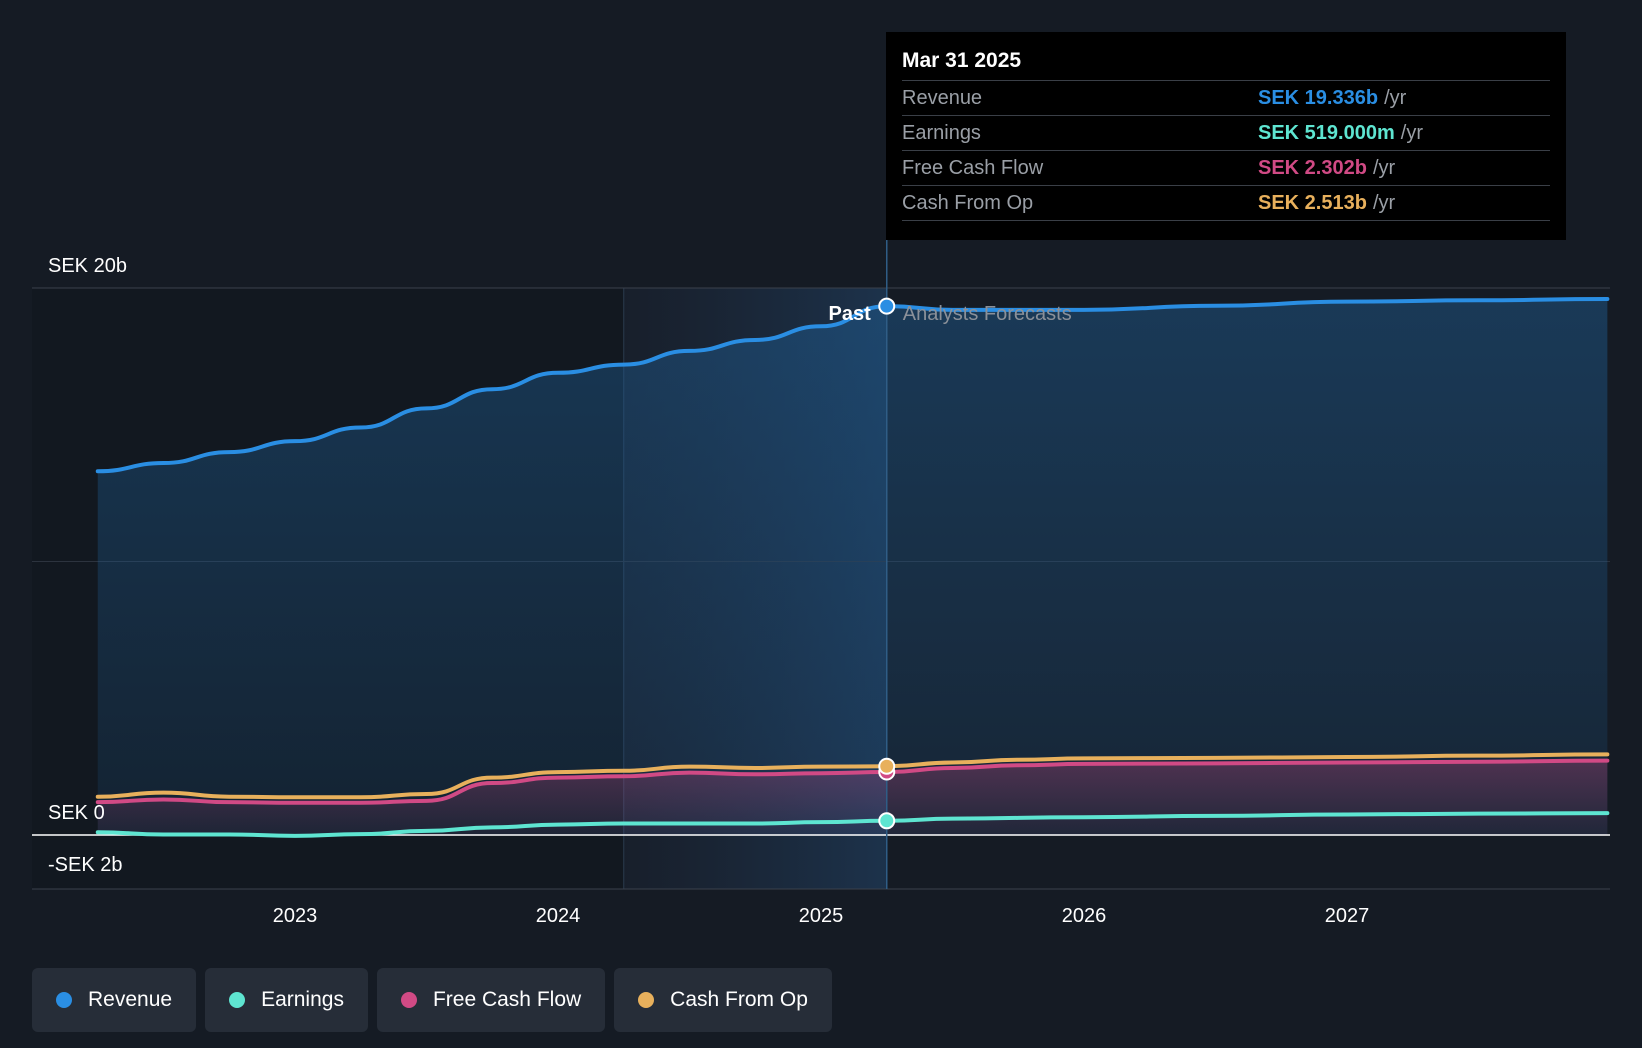 The height and width of the screenshot is (1048, 1642). What do you see at coordinates (1312, 167) in the screenshot?
I see `tooltip-series-value: SEK 2.302b` at bounding box center [1312, 167].